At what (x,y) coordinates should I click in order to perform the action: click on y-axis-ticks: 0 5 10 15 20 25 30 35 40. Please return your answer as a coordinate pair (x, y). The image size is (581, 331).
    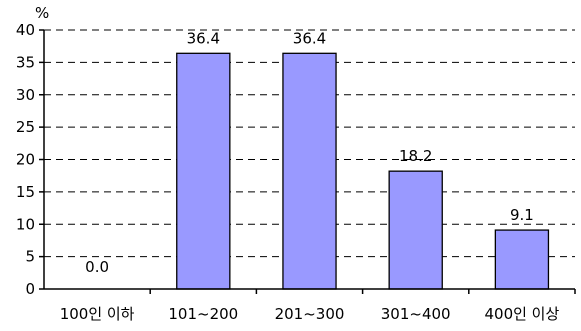
    Looking at the image, I should click on (30, 159).